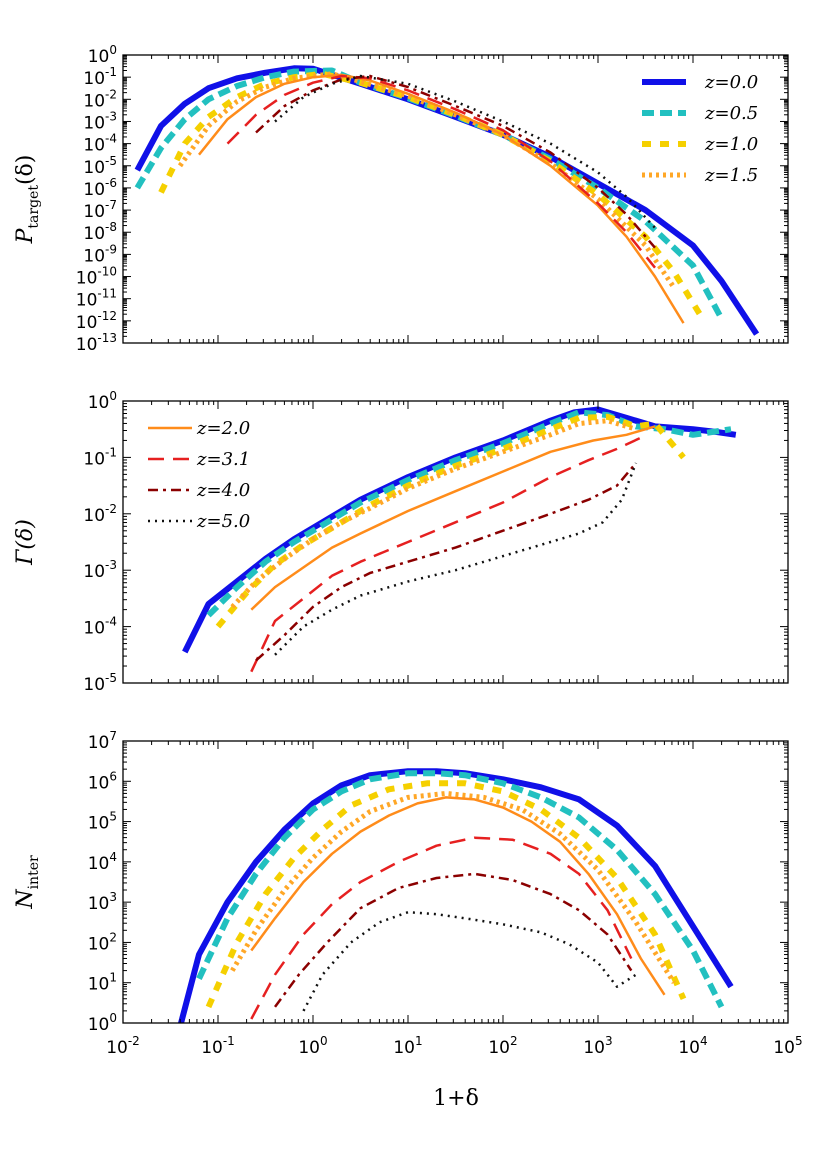 The height and width of the screenshot is (1163, 831). Describe the element at coordinates (456, 1098) in the screenshot. I see `x-axis-label: 1+δ` at that location.